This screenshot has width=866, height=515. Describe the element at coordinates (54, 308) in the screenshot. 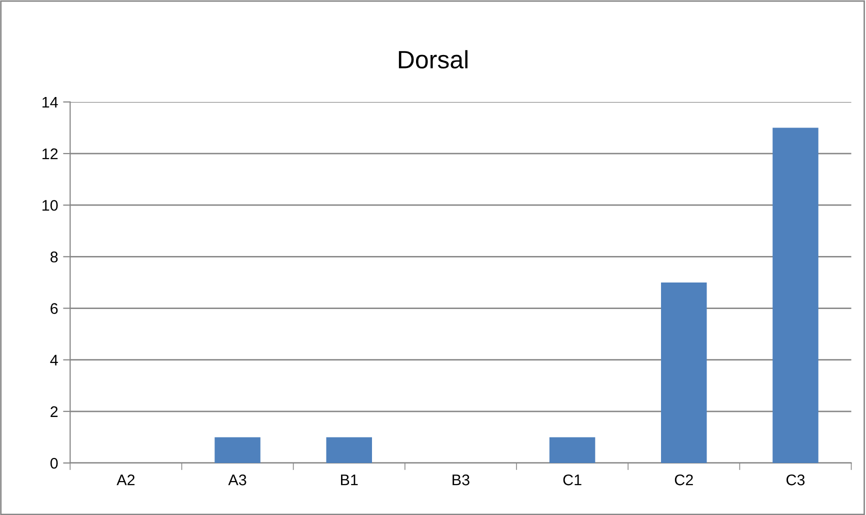

I see `y-tick-label: 6` at that location.